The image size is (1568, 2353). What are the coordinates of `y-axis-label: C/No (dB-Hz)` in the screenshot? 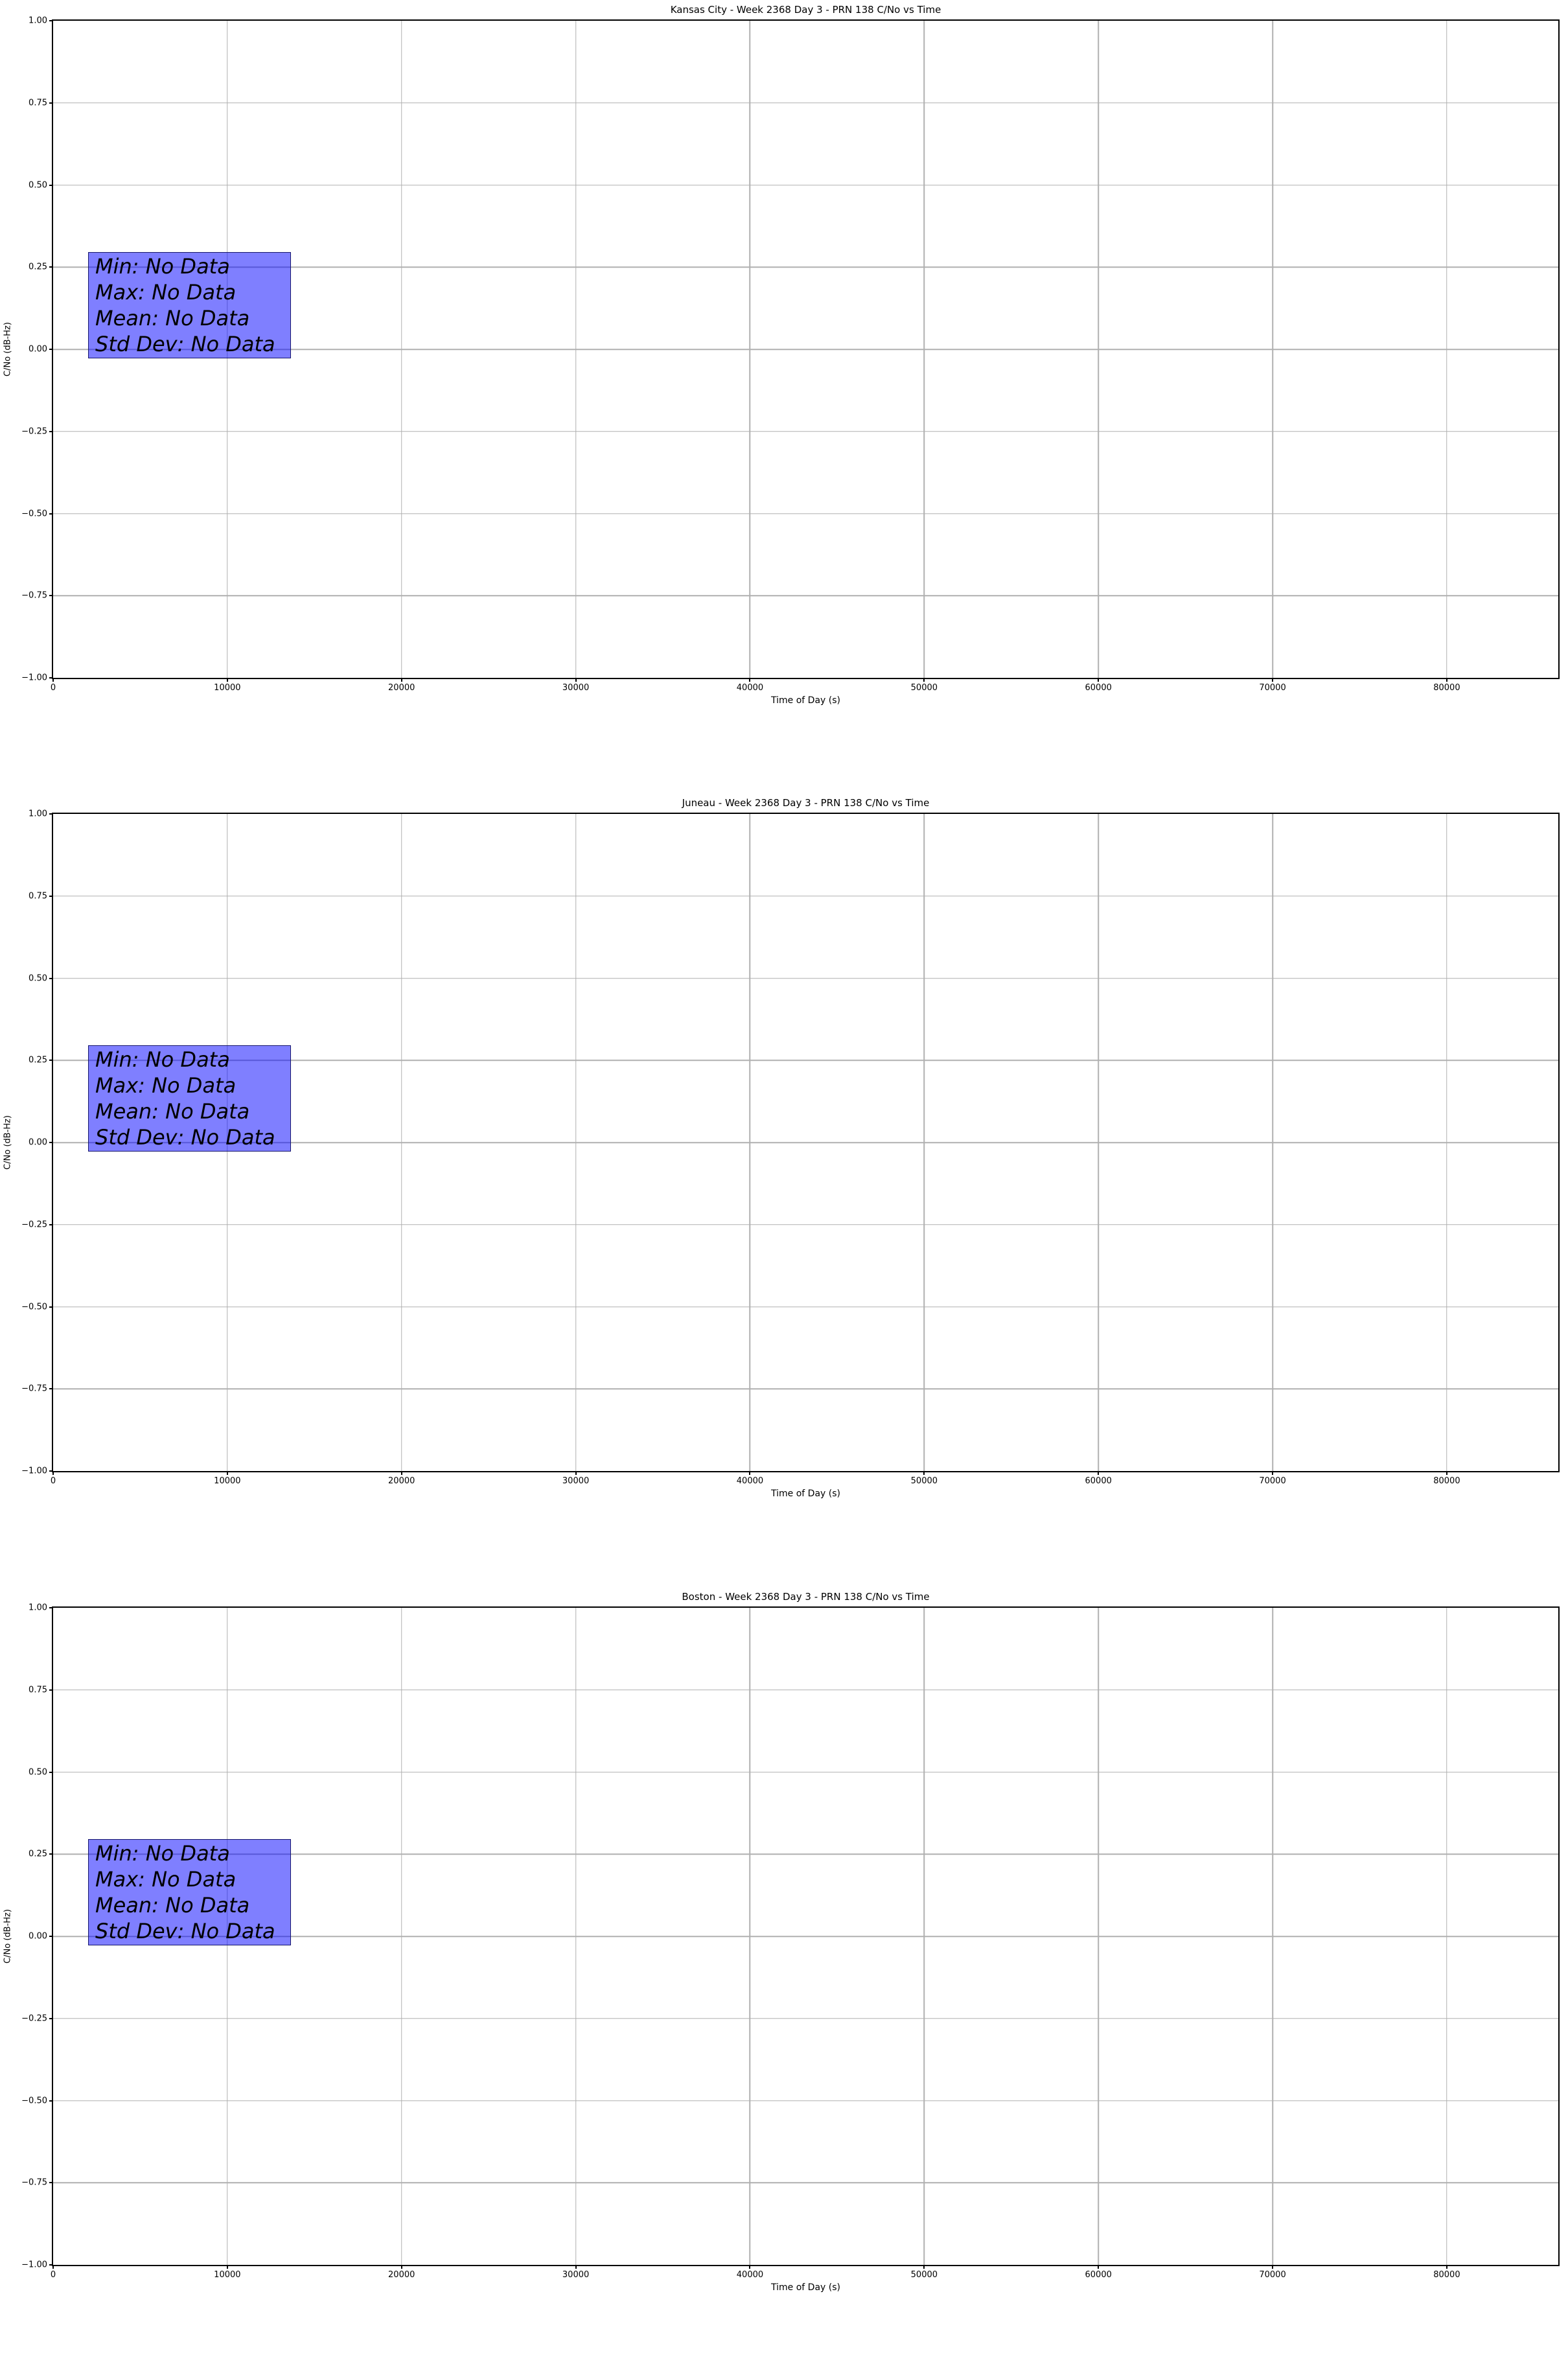 It's located at (8, 1142).